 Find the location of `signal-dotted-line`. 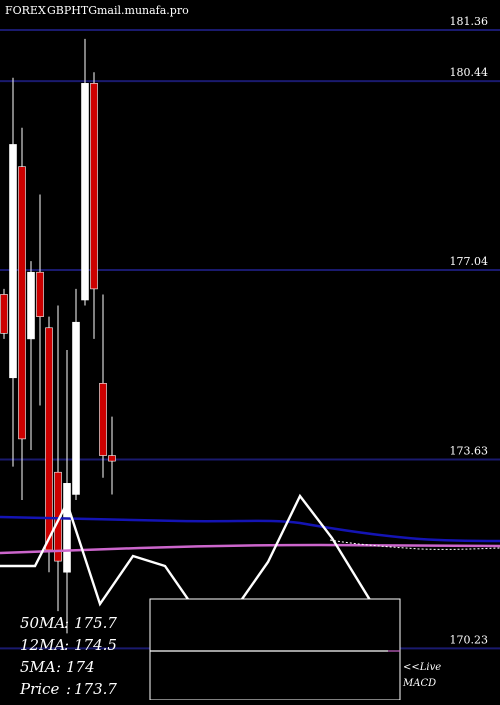

signal-dotted-line is located at coordinates (414, 544).